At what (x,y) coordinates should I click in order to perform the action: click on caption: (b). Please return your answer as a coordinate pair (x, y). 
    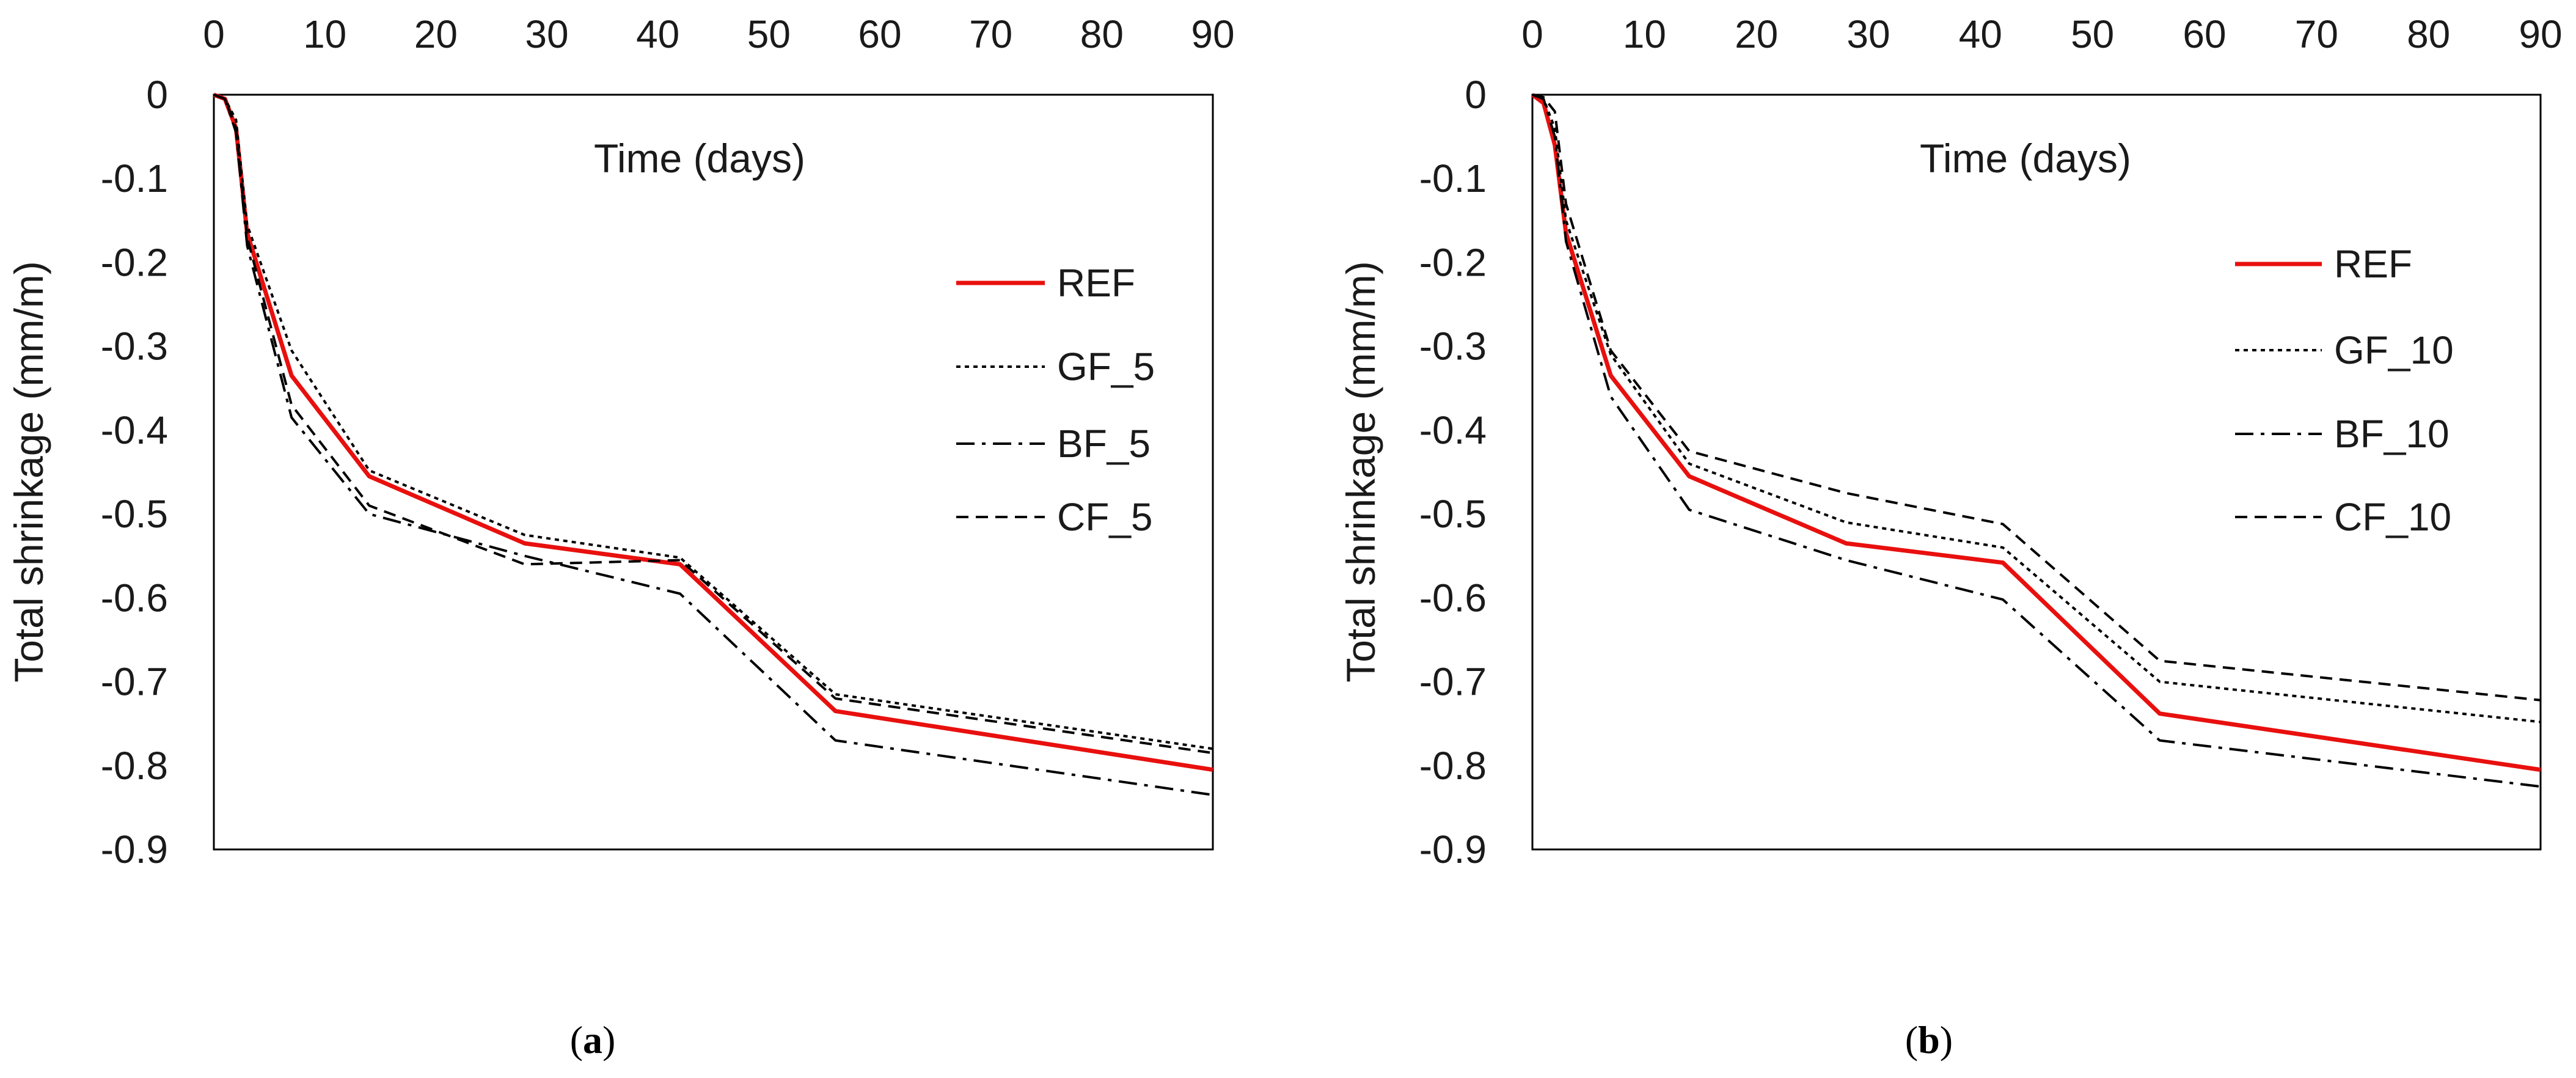
    Looking at the image, I should click on (1929, 1040).